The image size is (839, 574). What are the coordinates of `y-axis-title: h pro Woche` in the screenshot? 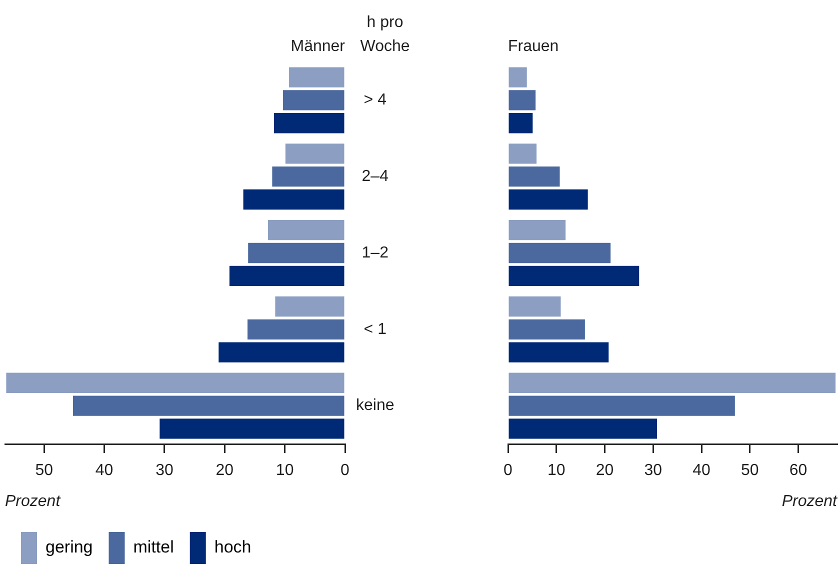 It's located at (385, 34).